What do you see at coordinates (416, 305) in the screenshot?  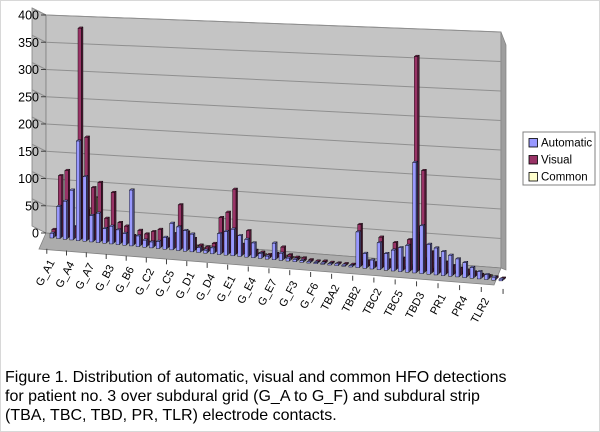 I see `x-tick-label: TBD3` at bounding box center [416, 305].